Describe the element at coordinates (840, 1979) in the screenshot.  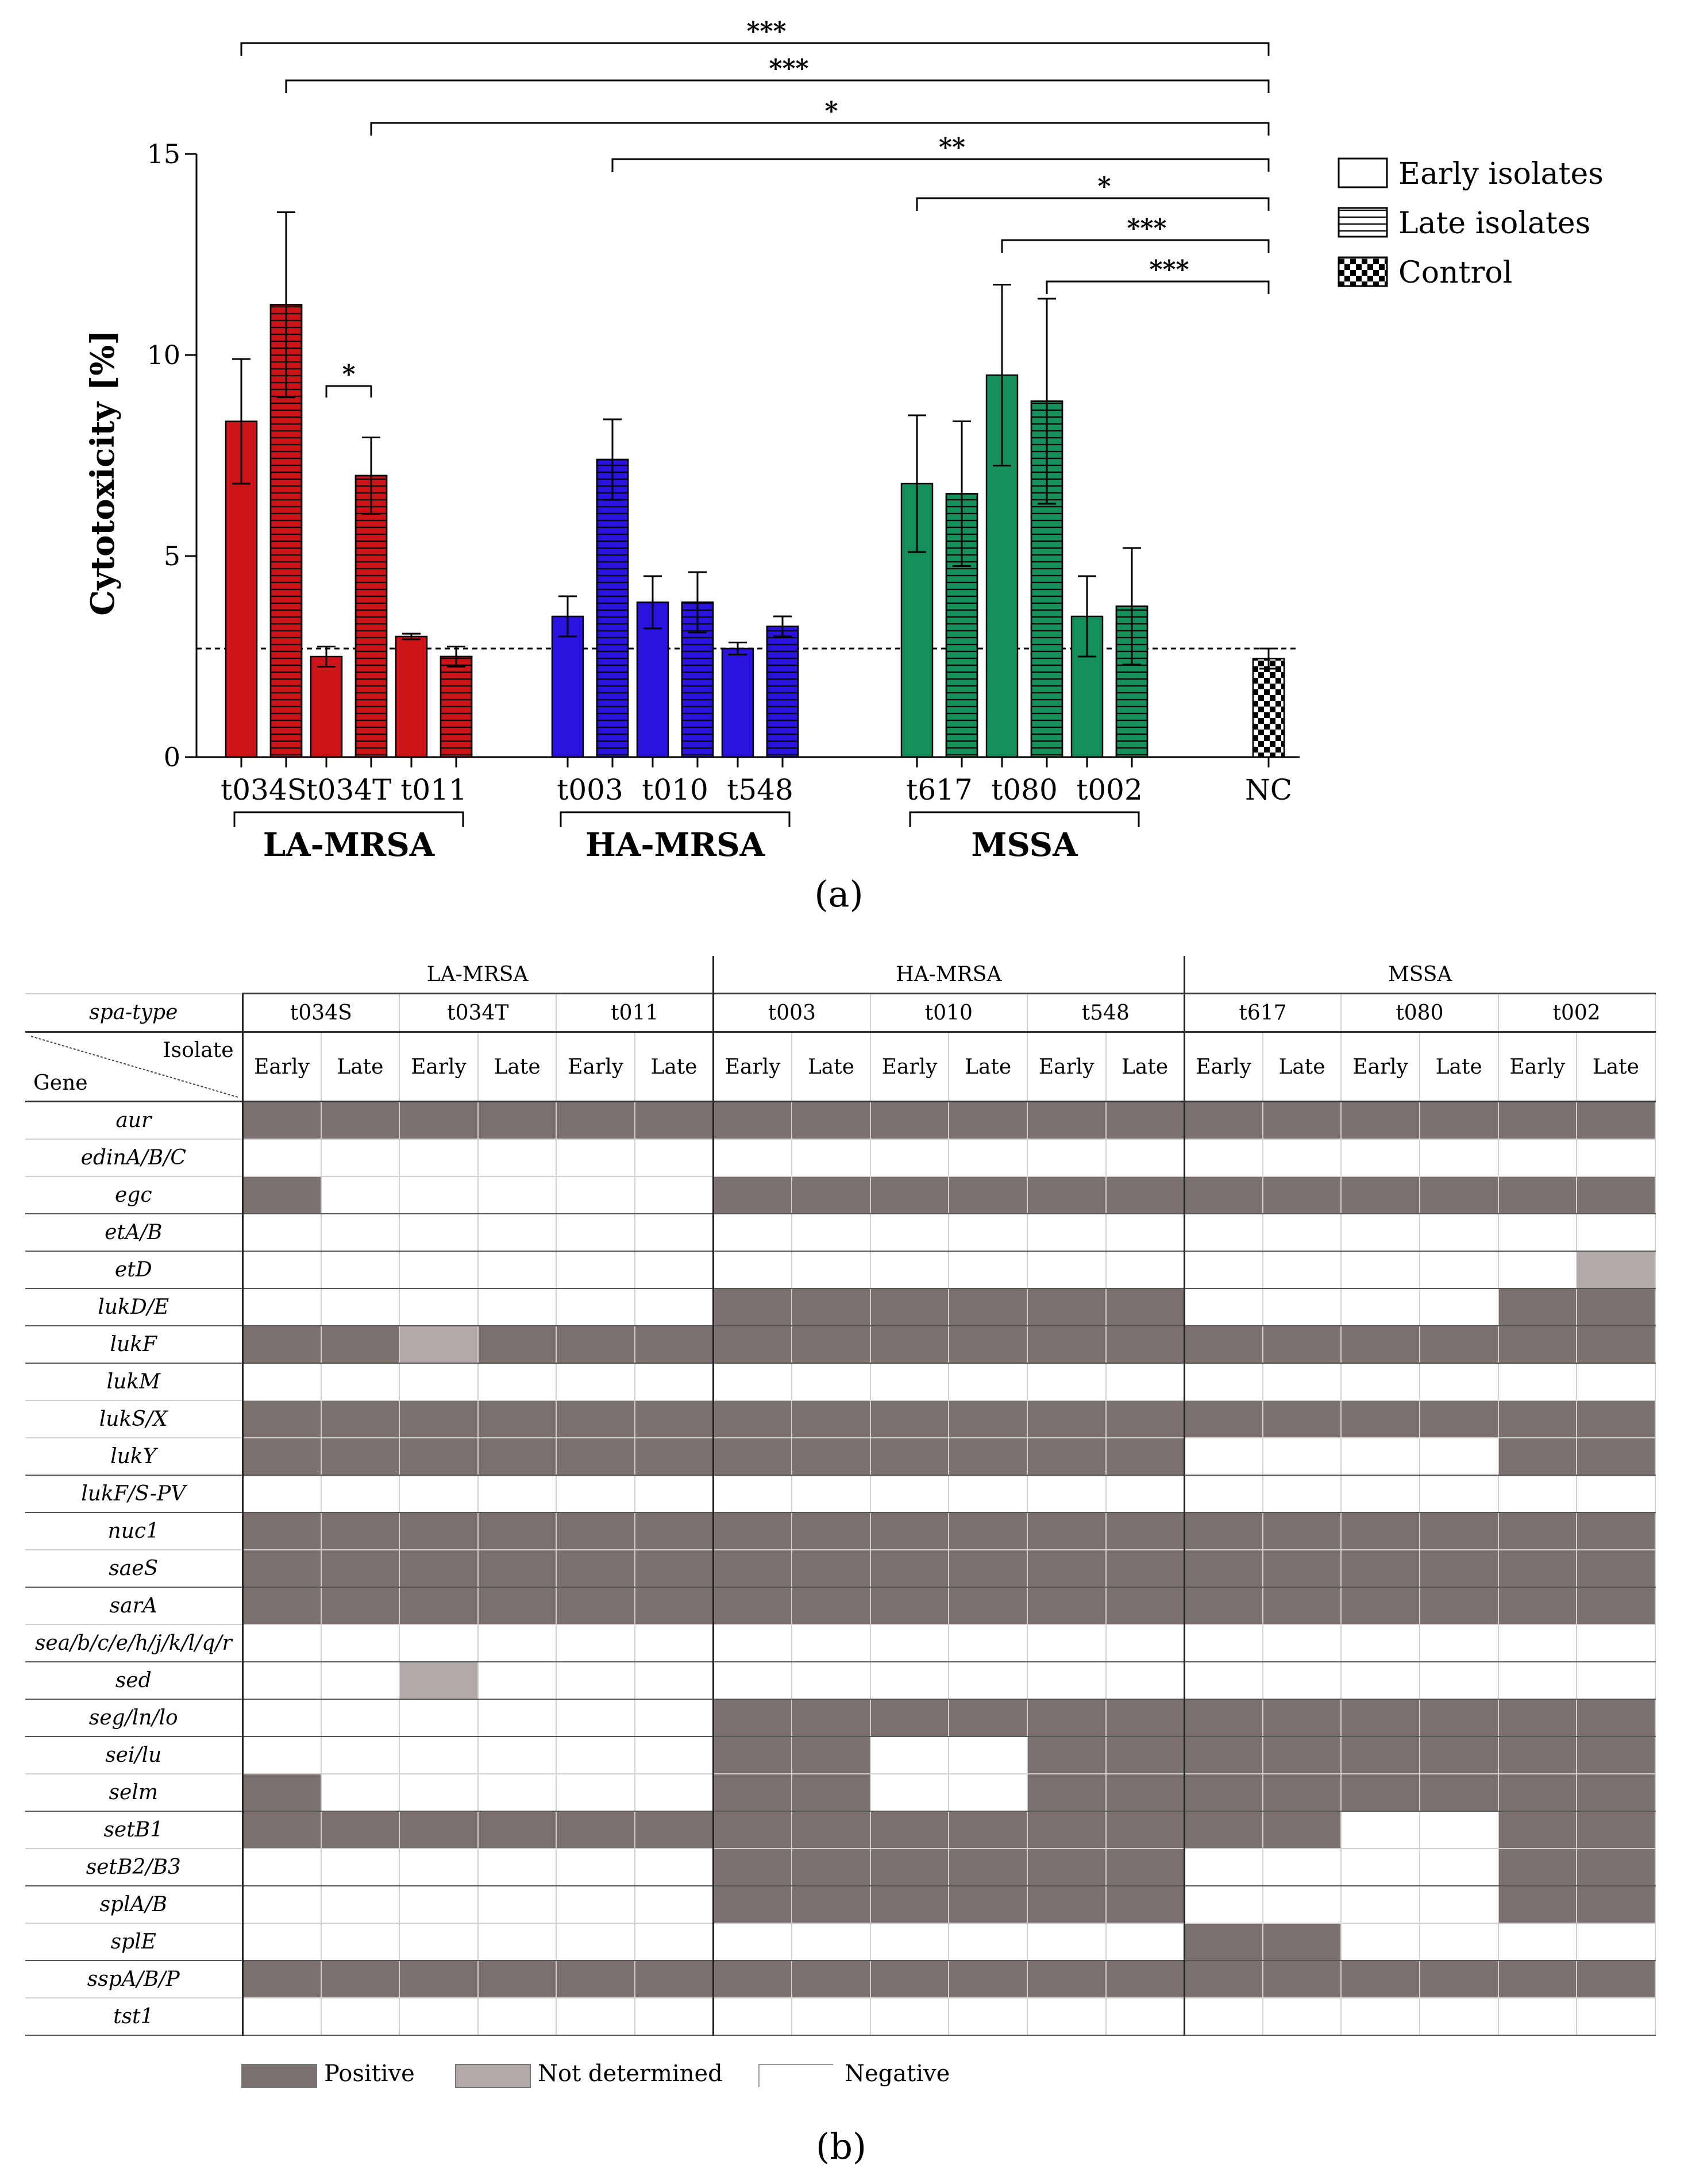
I see `gene-row: sspA/B/P` at that location.